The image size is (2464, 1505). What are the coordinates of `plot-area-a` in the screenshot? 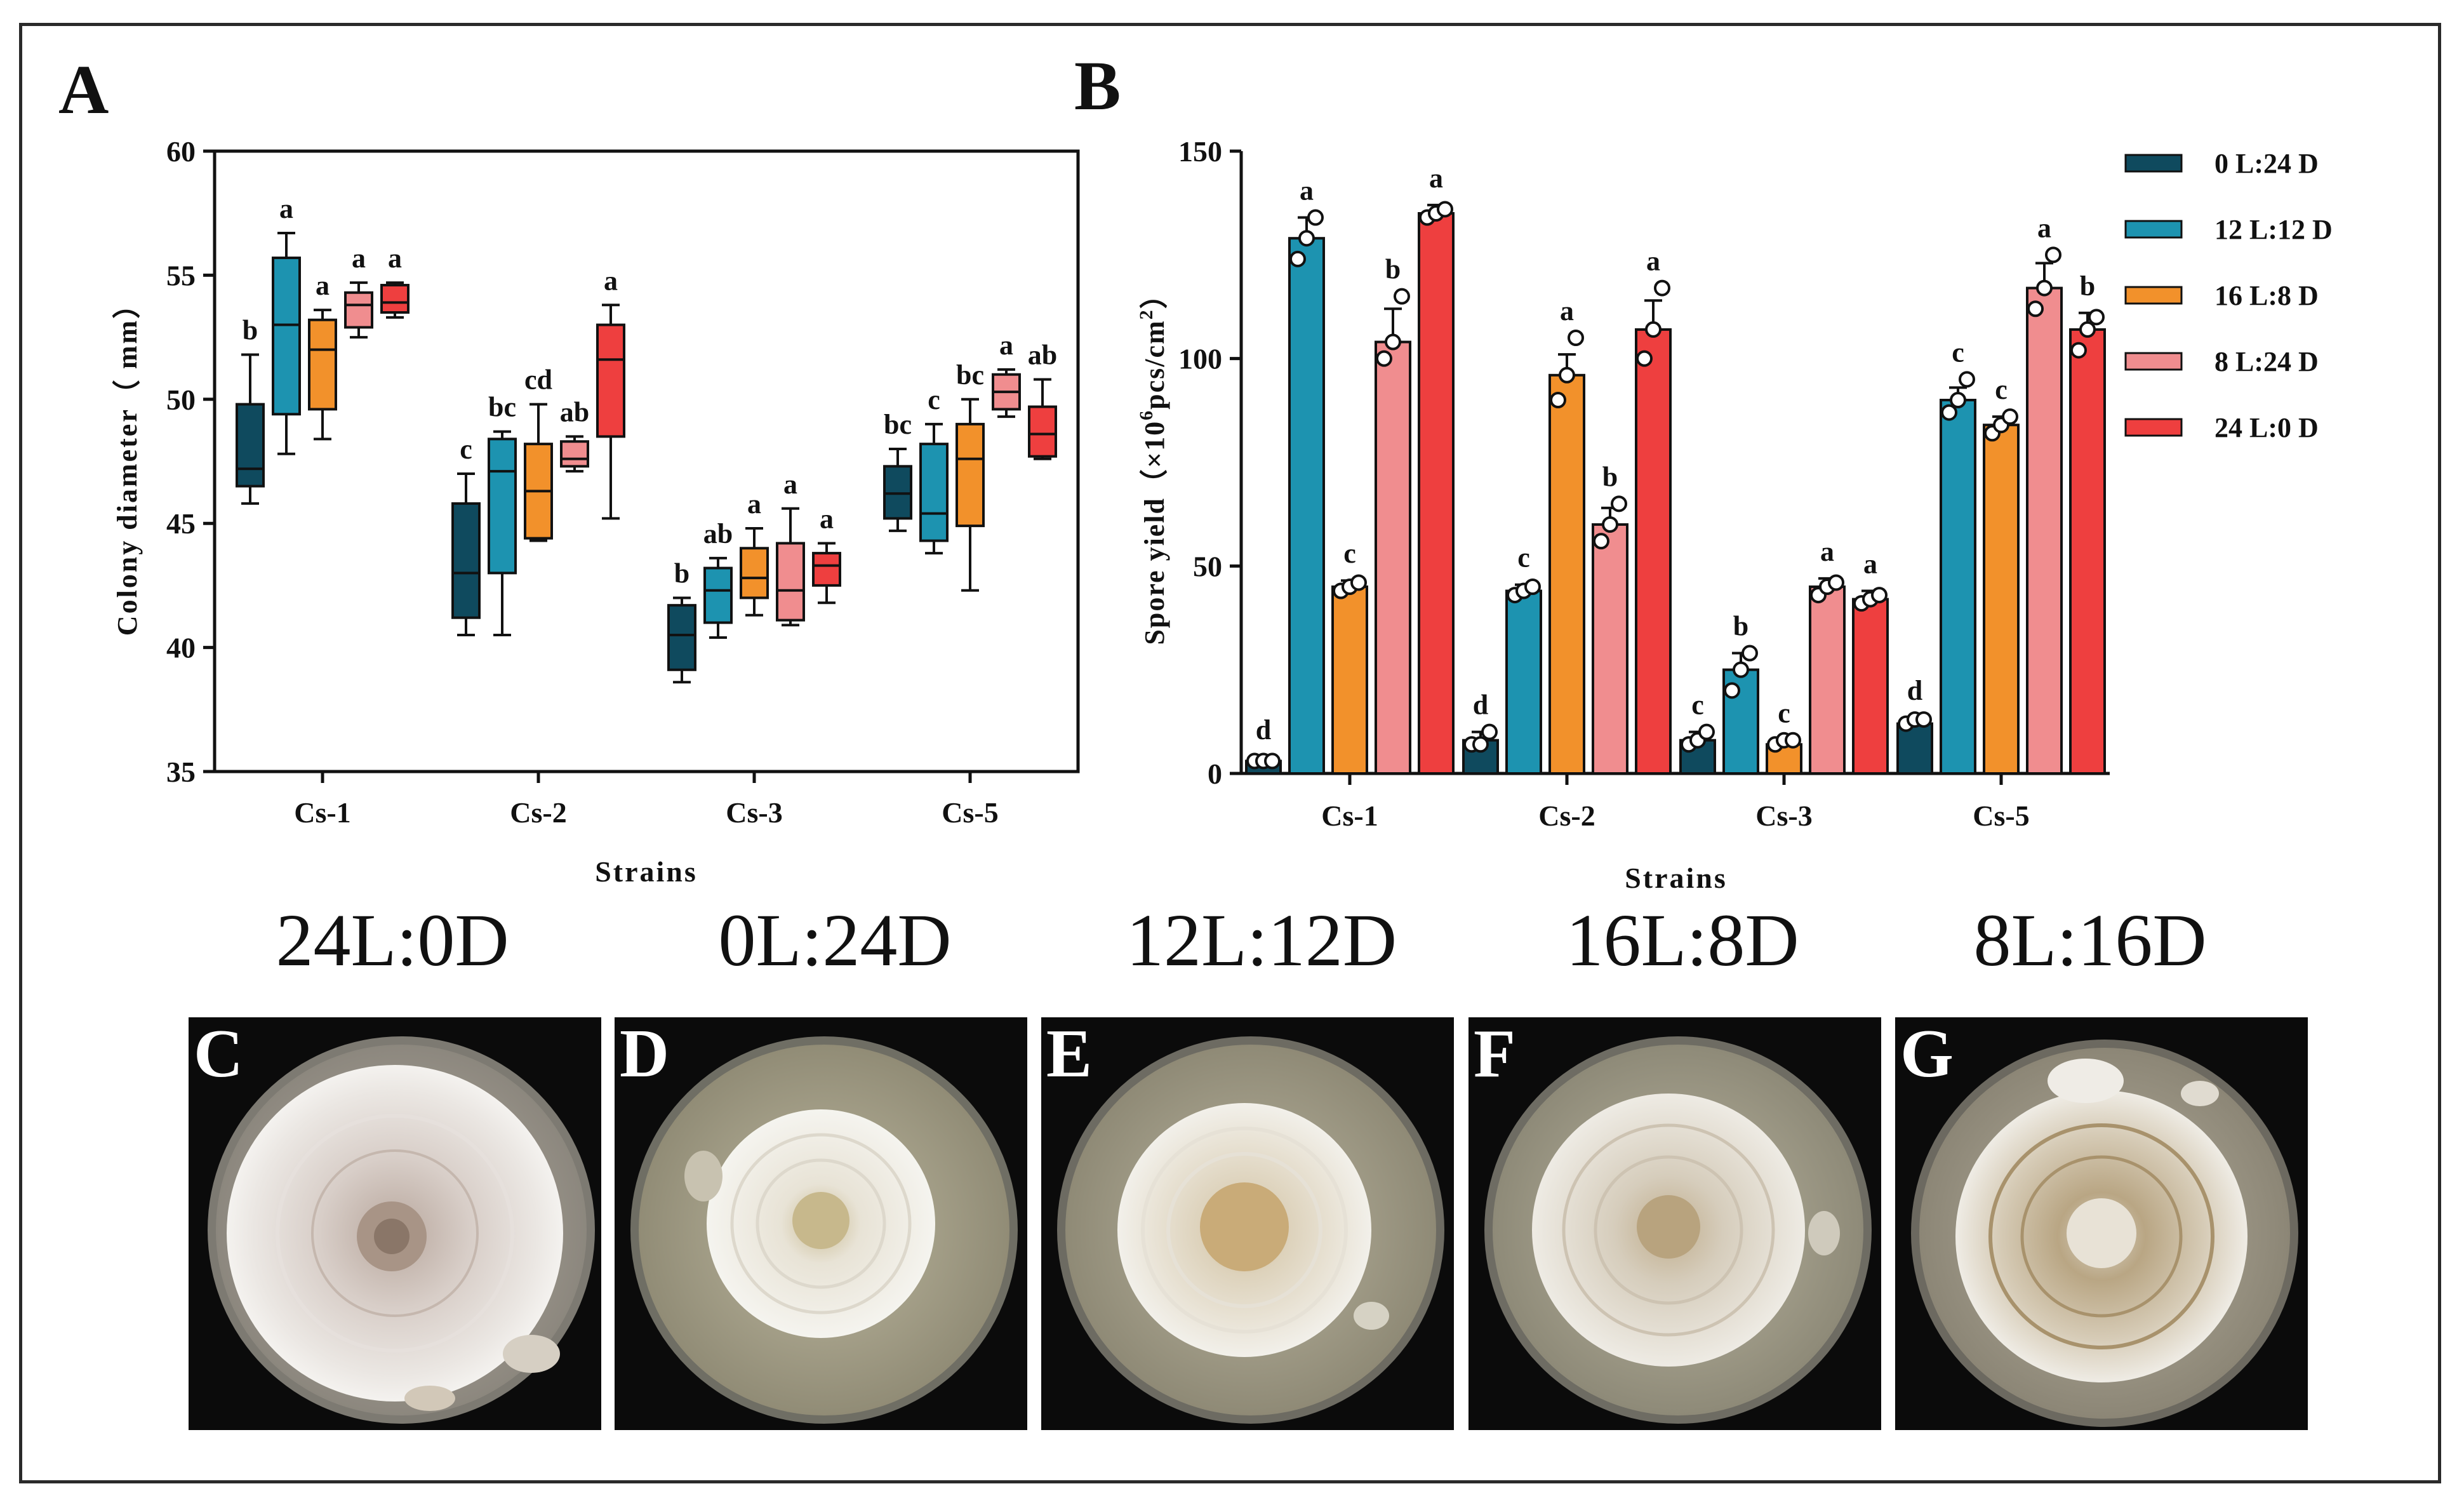 It's located at (646, 461).